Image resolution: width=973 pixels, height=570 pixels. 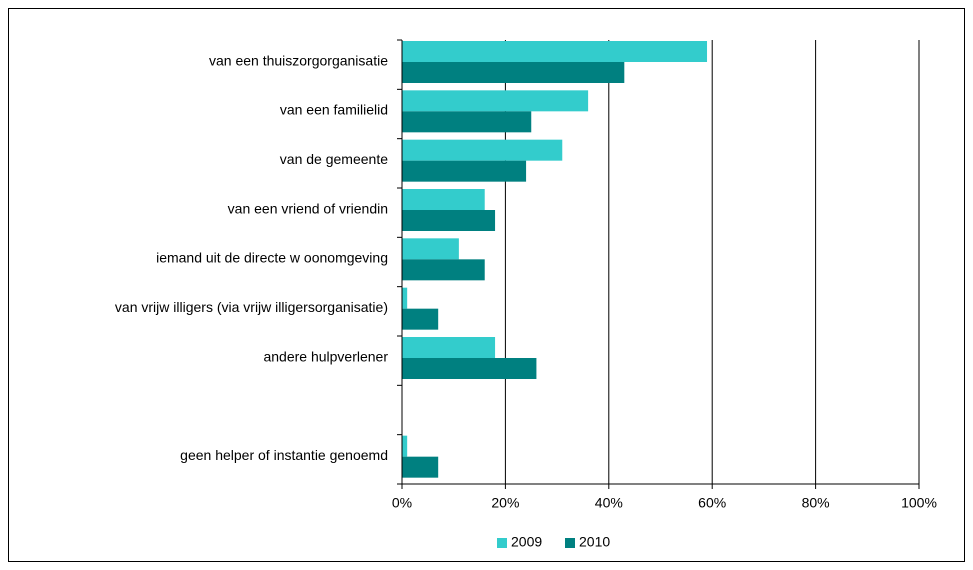 What do you see at coordinates (308, 208) in the screenshot?
I see `y-tick-label: van een vriend of vriendin` at bounding box center [308, 208].